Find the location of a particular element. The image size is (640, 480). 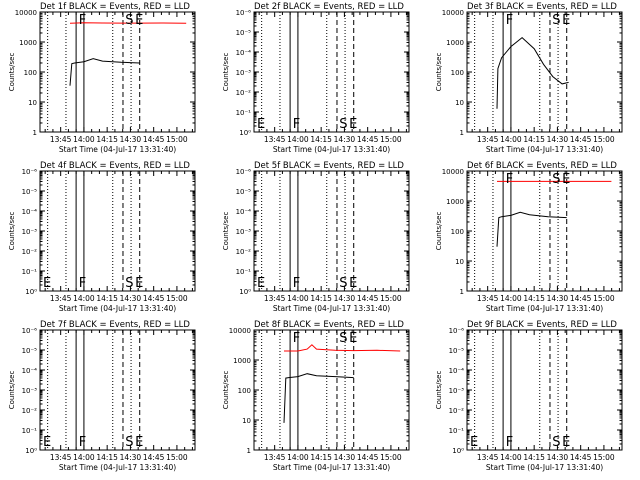

panel-title: Det 4f BLACK = Events, RED = LLD is located at coordinates (115, 166).